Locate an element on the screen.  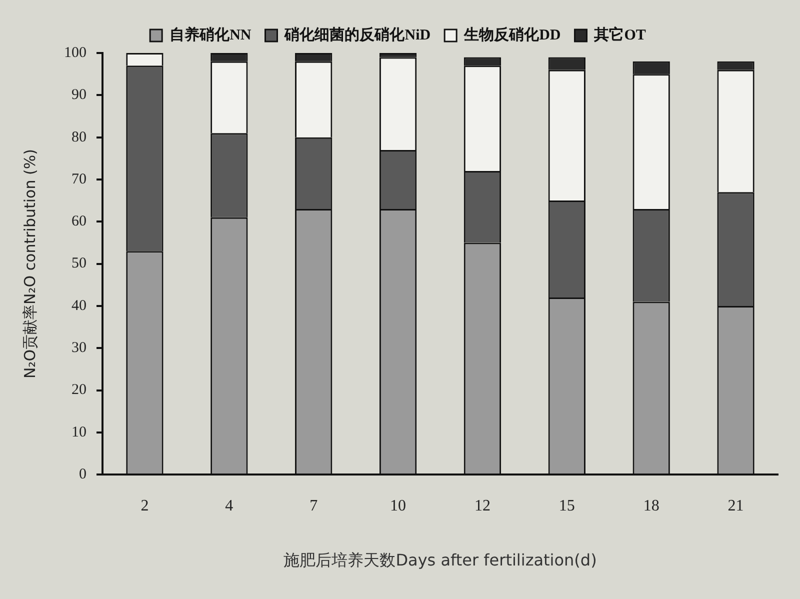
y-tick-label: 40 is located at coordinates (79, 306).